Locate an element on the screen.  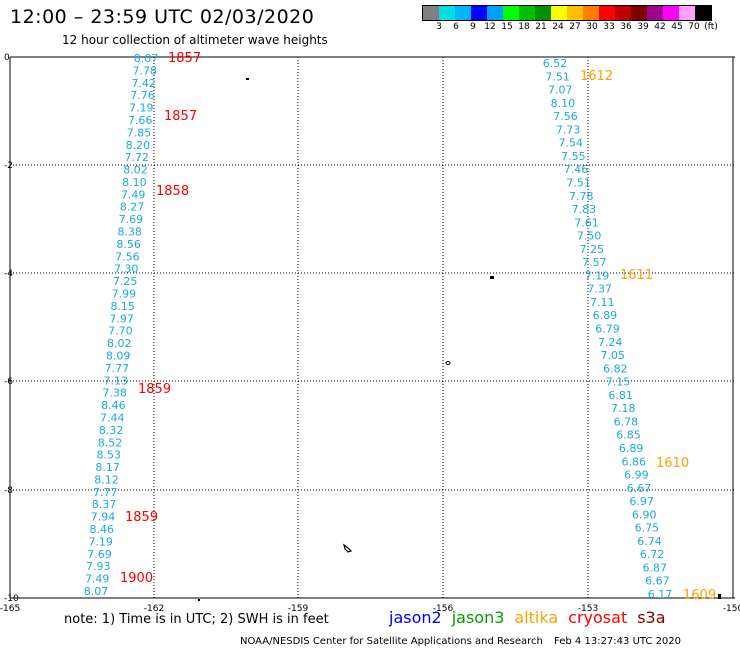
x-tick-label: -156 is located at coordinates (443, 609).